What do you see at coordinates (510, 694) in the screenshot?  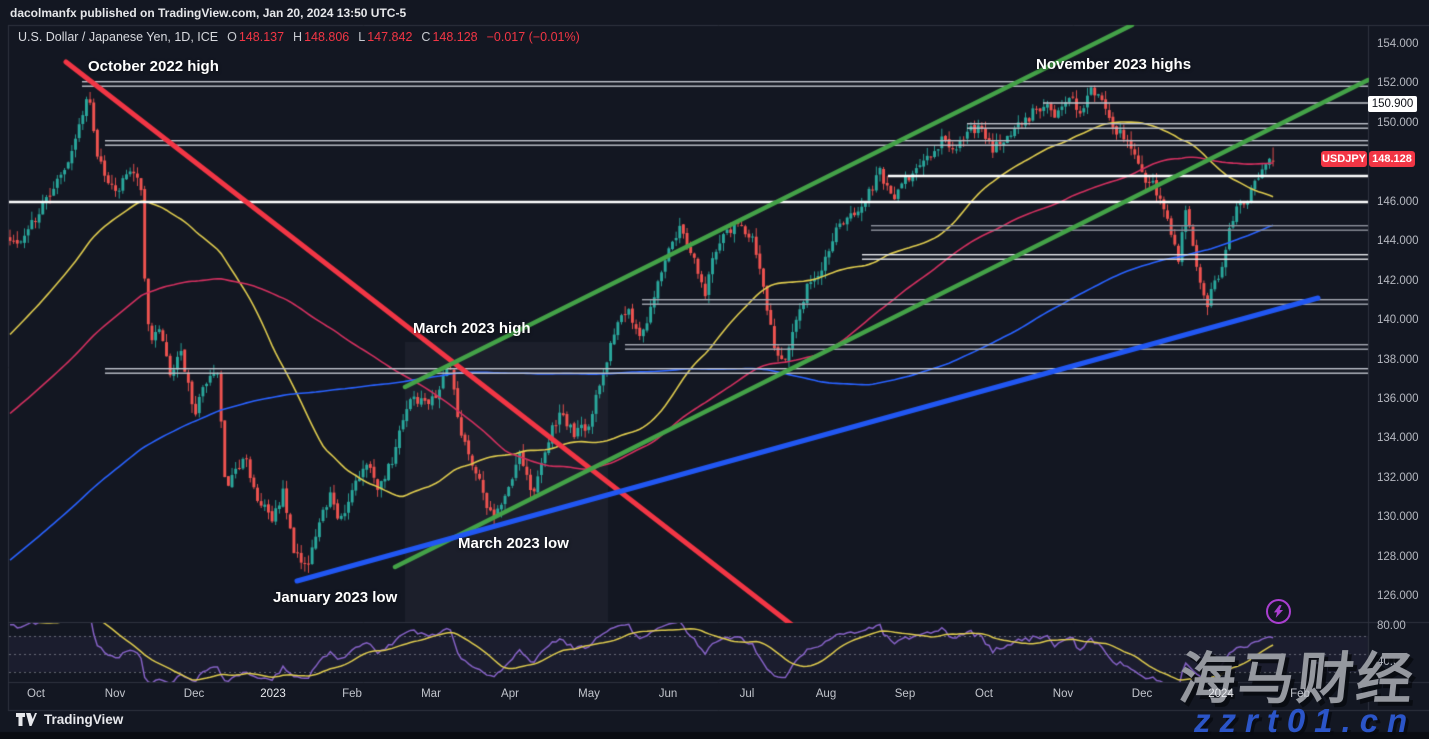 I see `time-tick-label: Apr` at bounding box center [510, 694].